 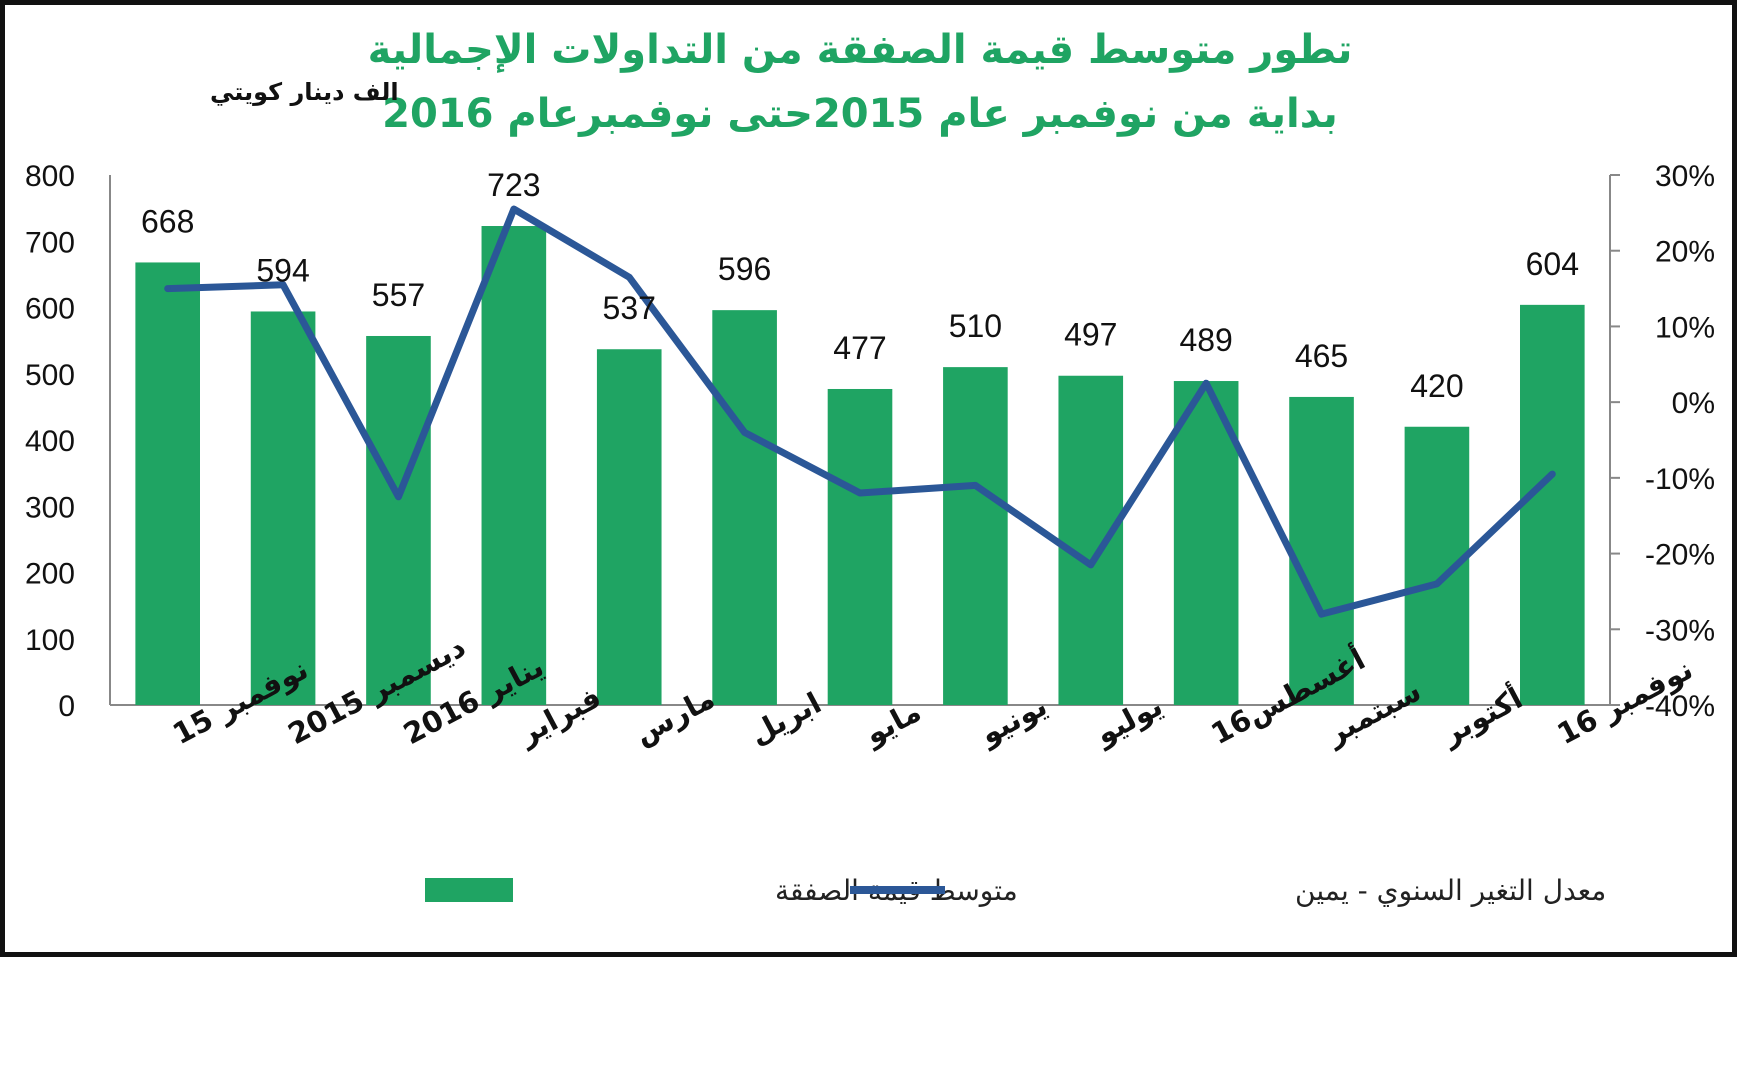 I want to click on y-tick-label-left: 500, so click(x=50, y=375).